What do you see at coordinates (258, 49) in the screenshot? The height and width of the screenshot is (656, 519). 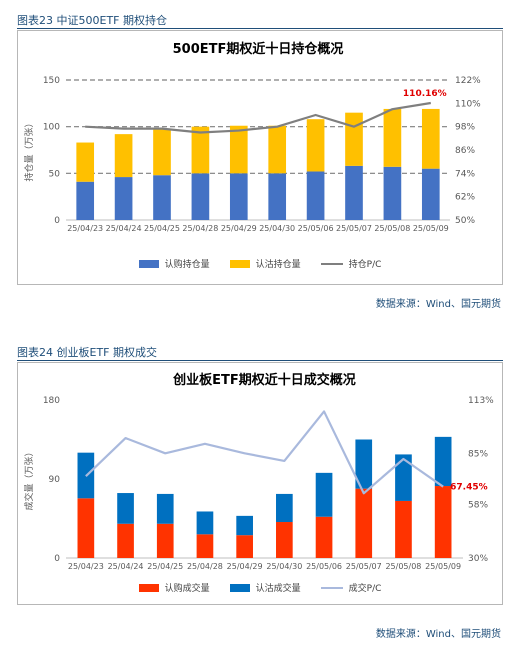 I see `chart-title: 500ETF期权近十日持仓概况` at bounding box center [258, 49].